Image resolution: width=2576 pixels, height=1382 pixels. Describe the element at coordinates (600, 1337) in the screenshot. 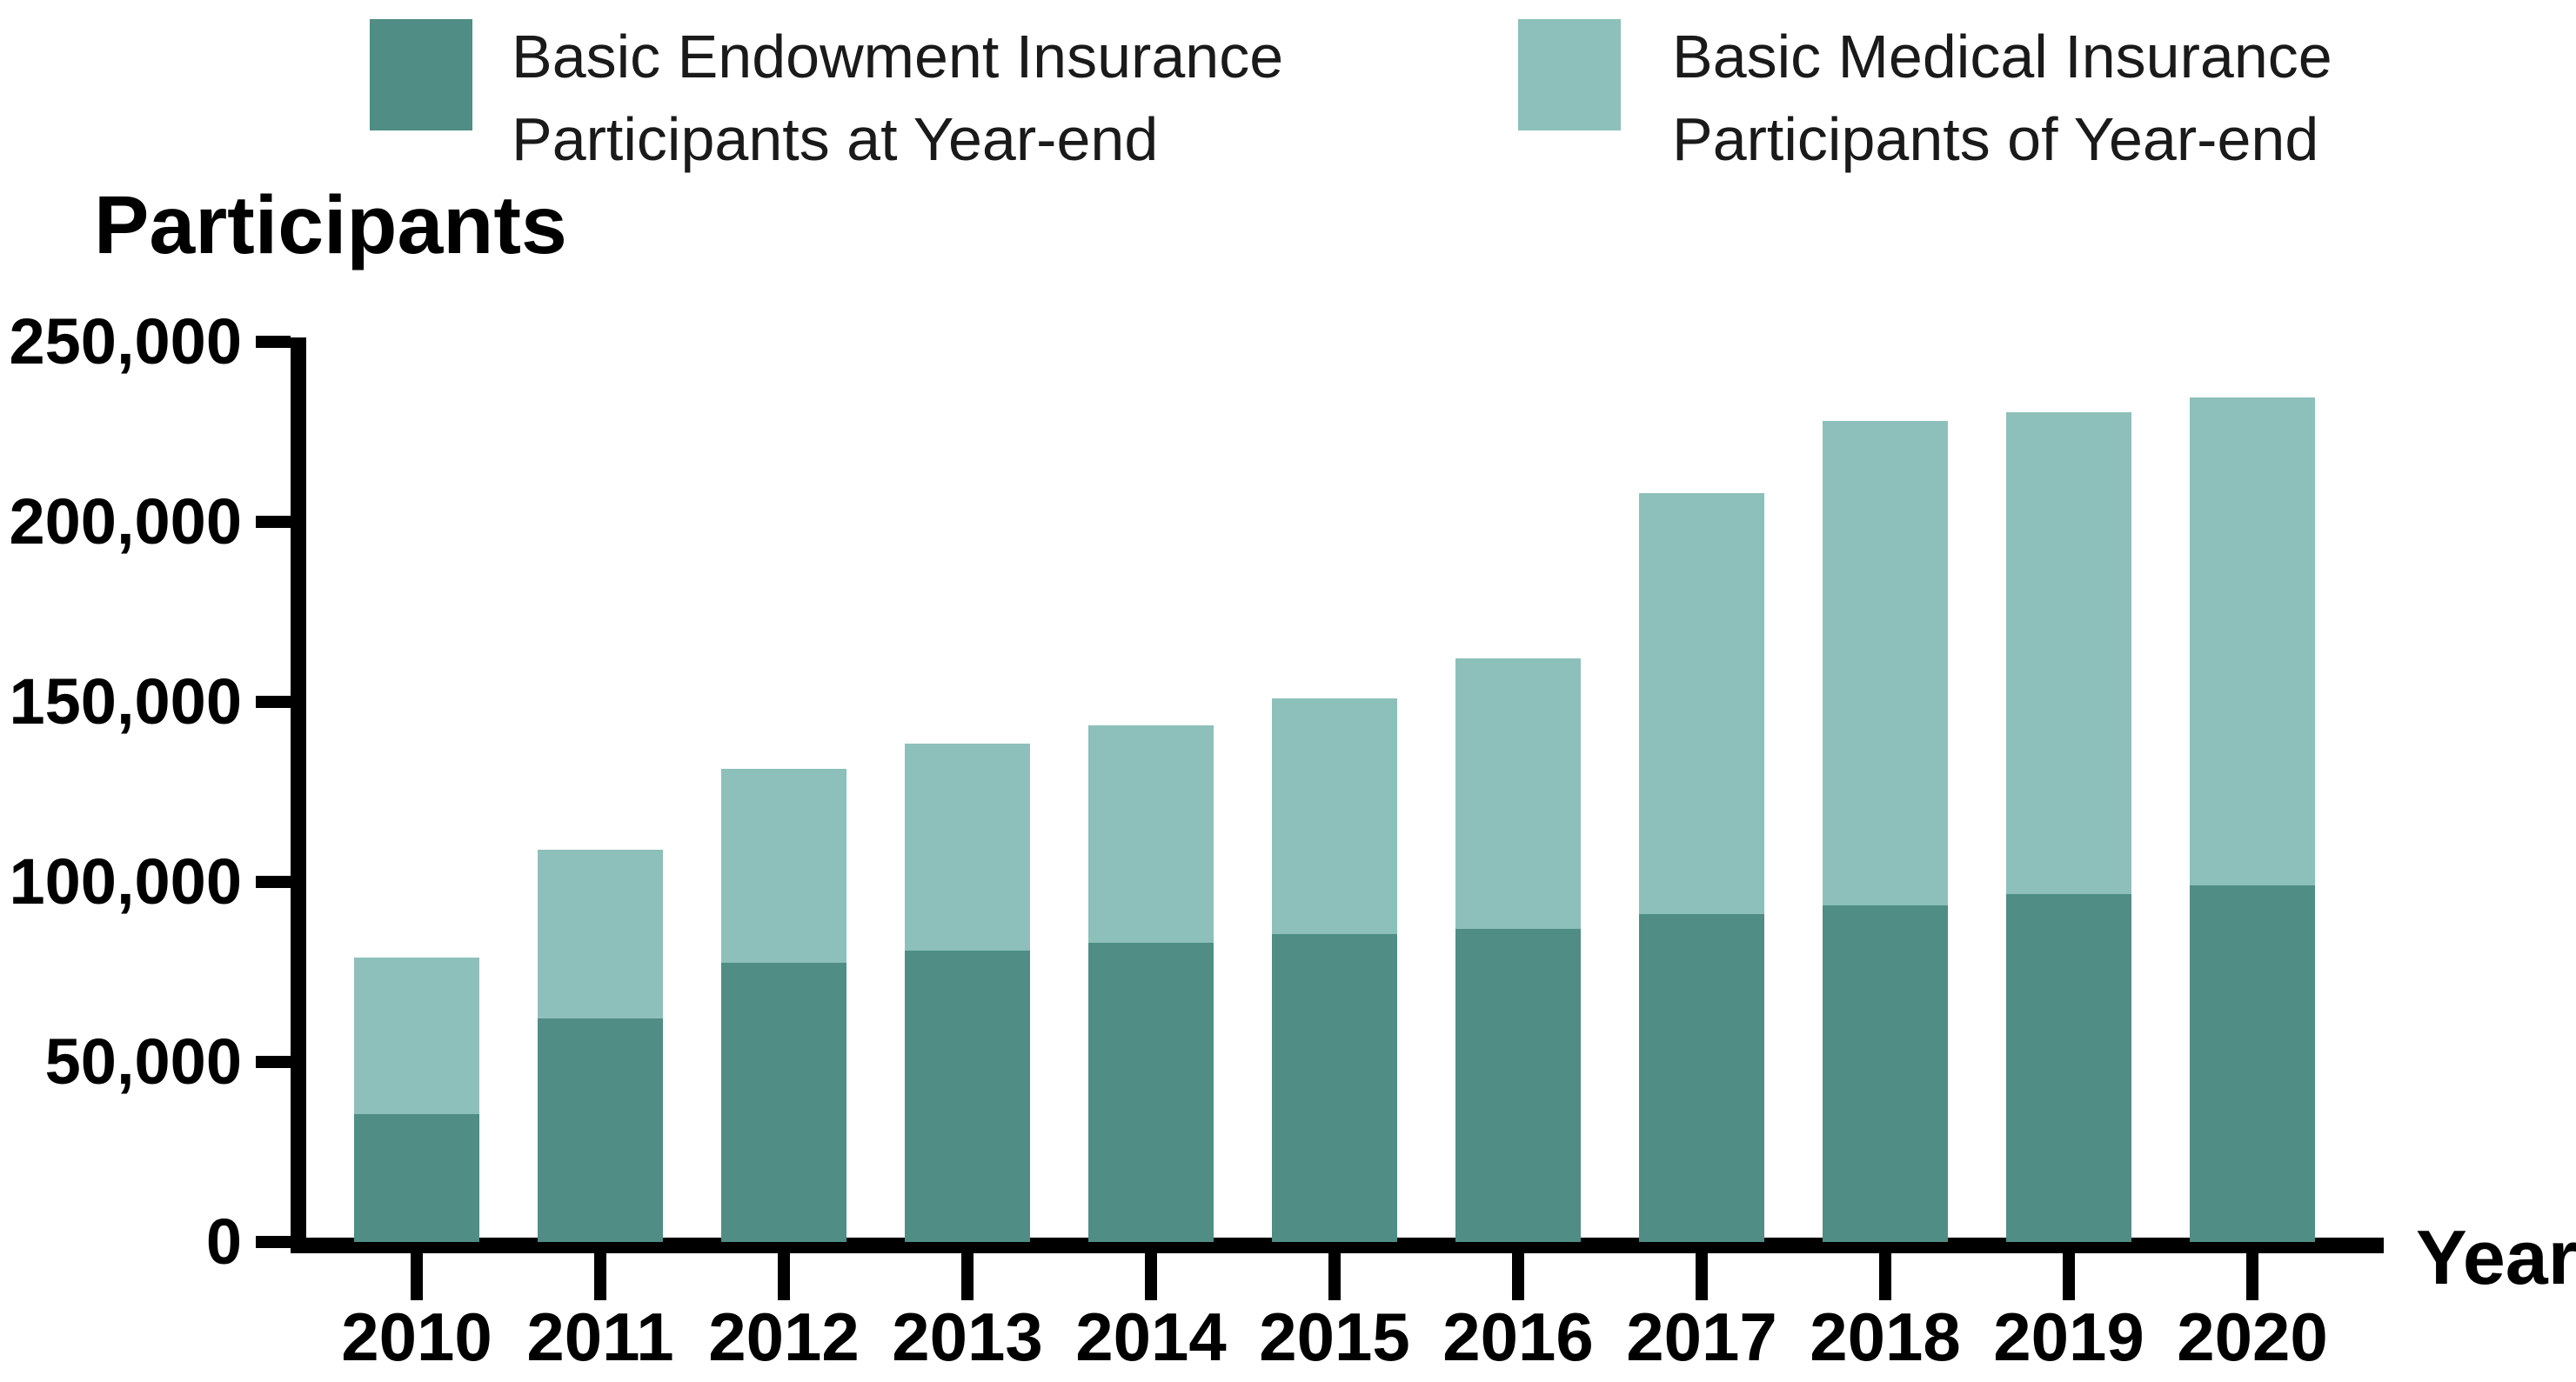

I see `x-tick-label: 2011` at that location.